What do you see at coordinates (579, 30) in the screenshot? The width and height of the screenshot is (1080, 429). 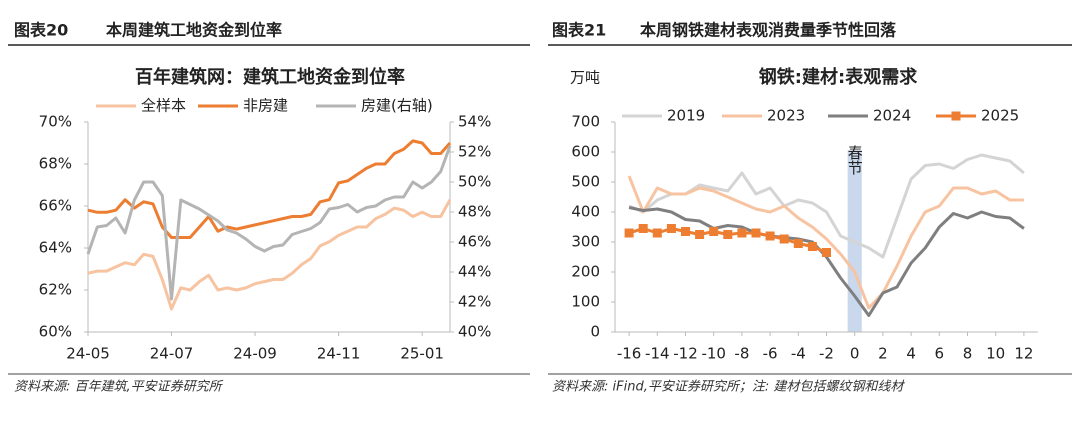 I see `figure-label: 图表21` at bounding box center [579, 30].